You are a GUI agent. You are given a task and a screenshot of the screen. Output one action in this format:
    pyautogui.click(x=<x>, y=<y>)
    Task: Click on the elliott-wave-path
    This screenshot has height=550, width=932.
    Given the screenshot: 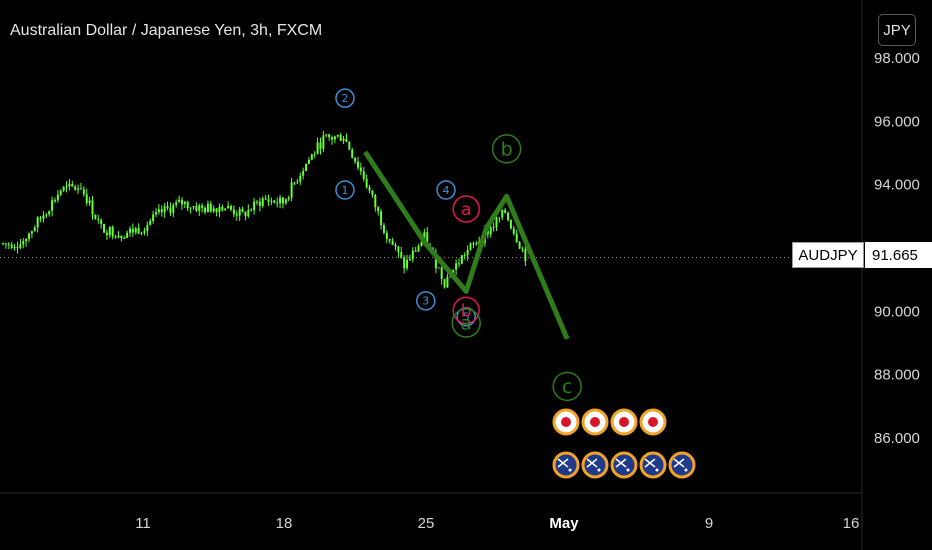 What is the action you would take?
    pyautogui.click(x=466, y=245)
    